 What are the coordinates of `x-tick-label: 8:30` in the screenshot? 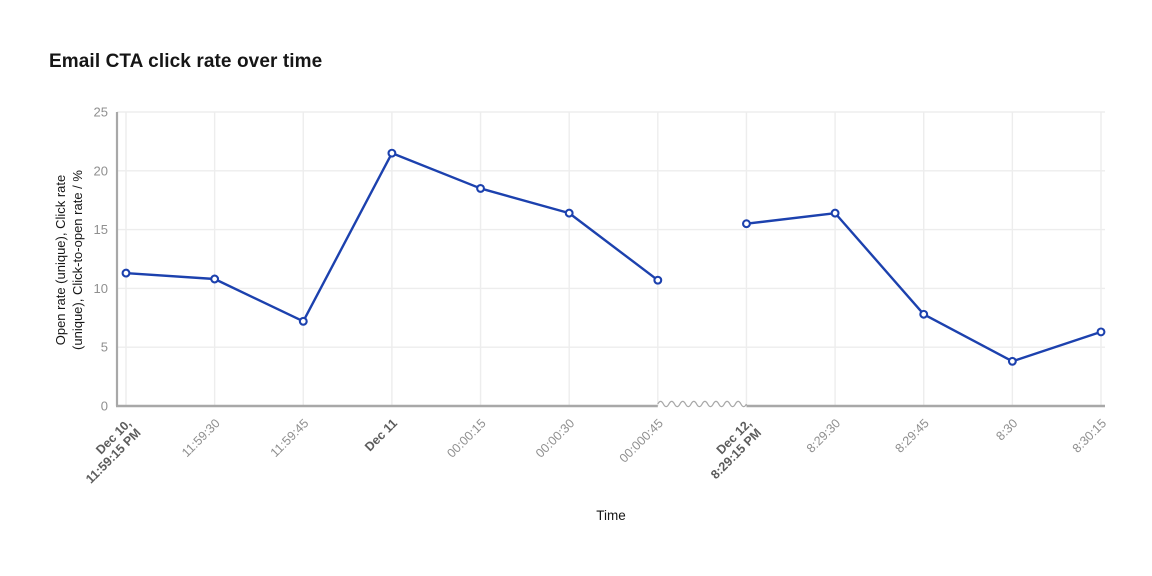 It's located at (1006, 429).